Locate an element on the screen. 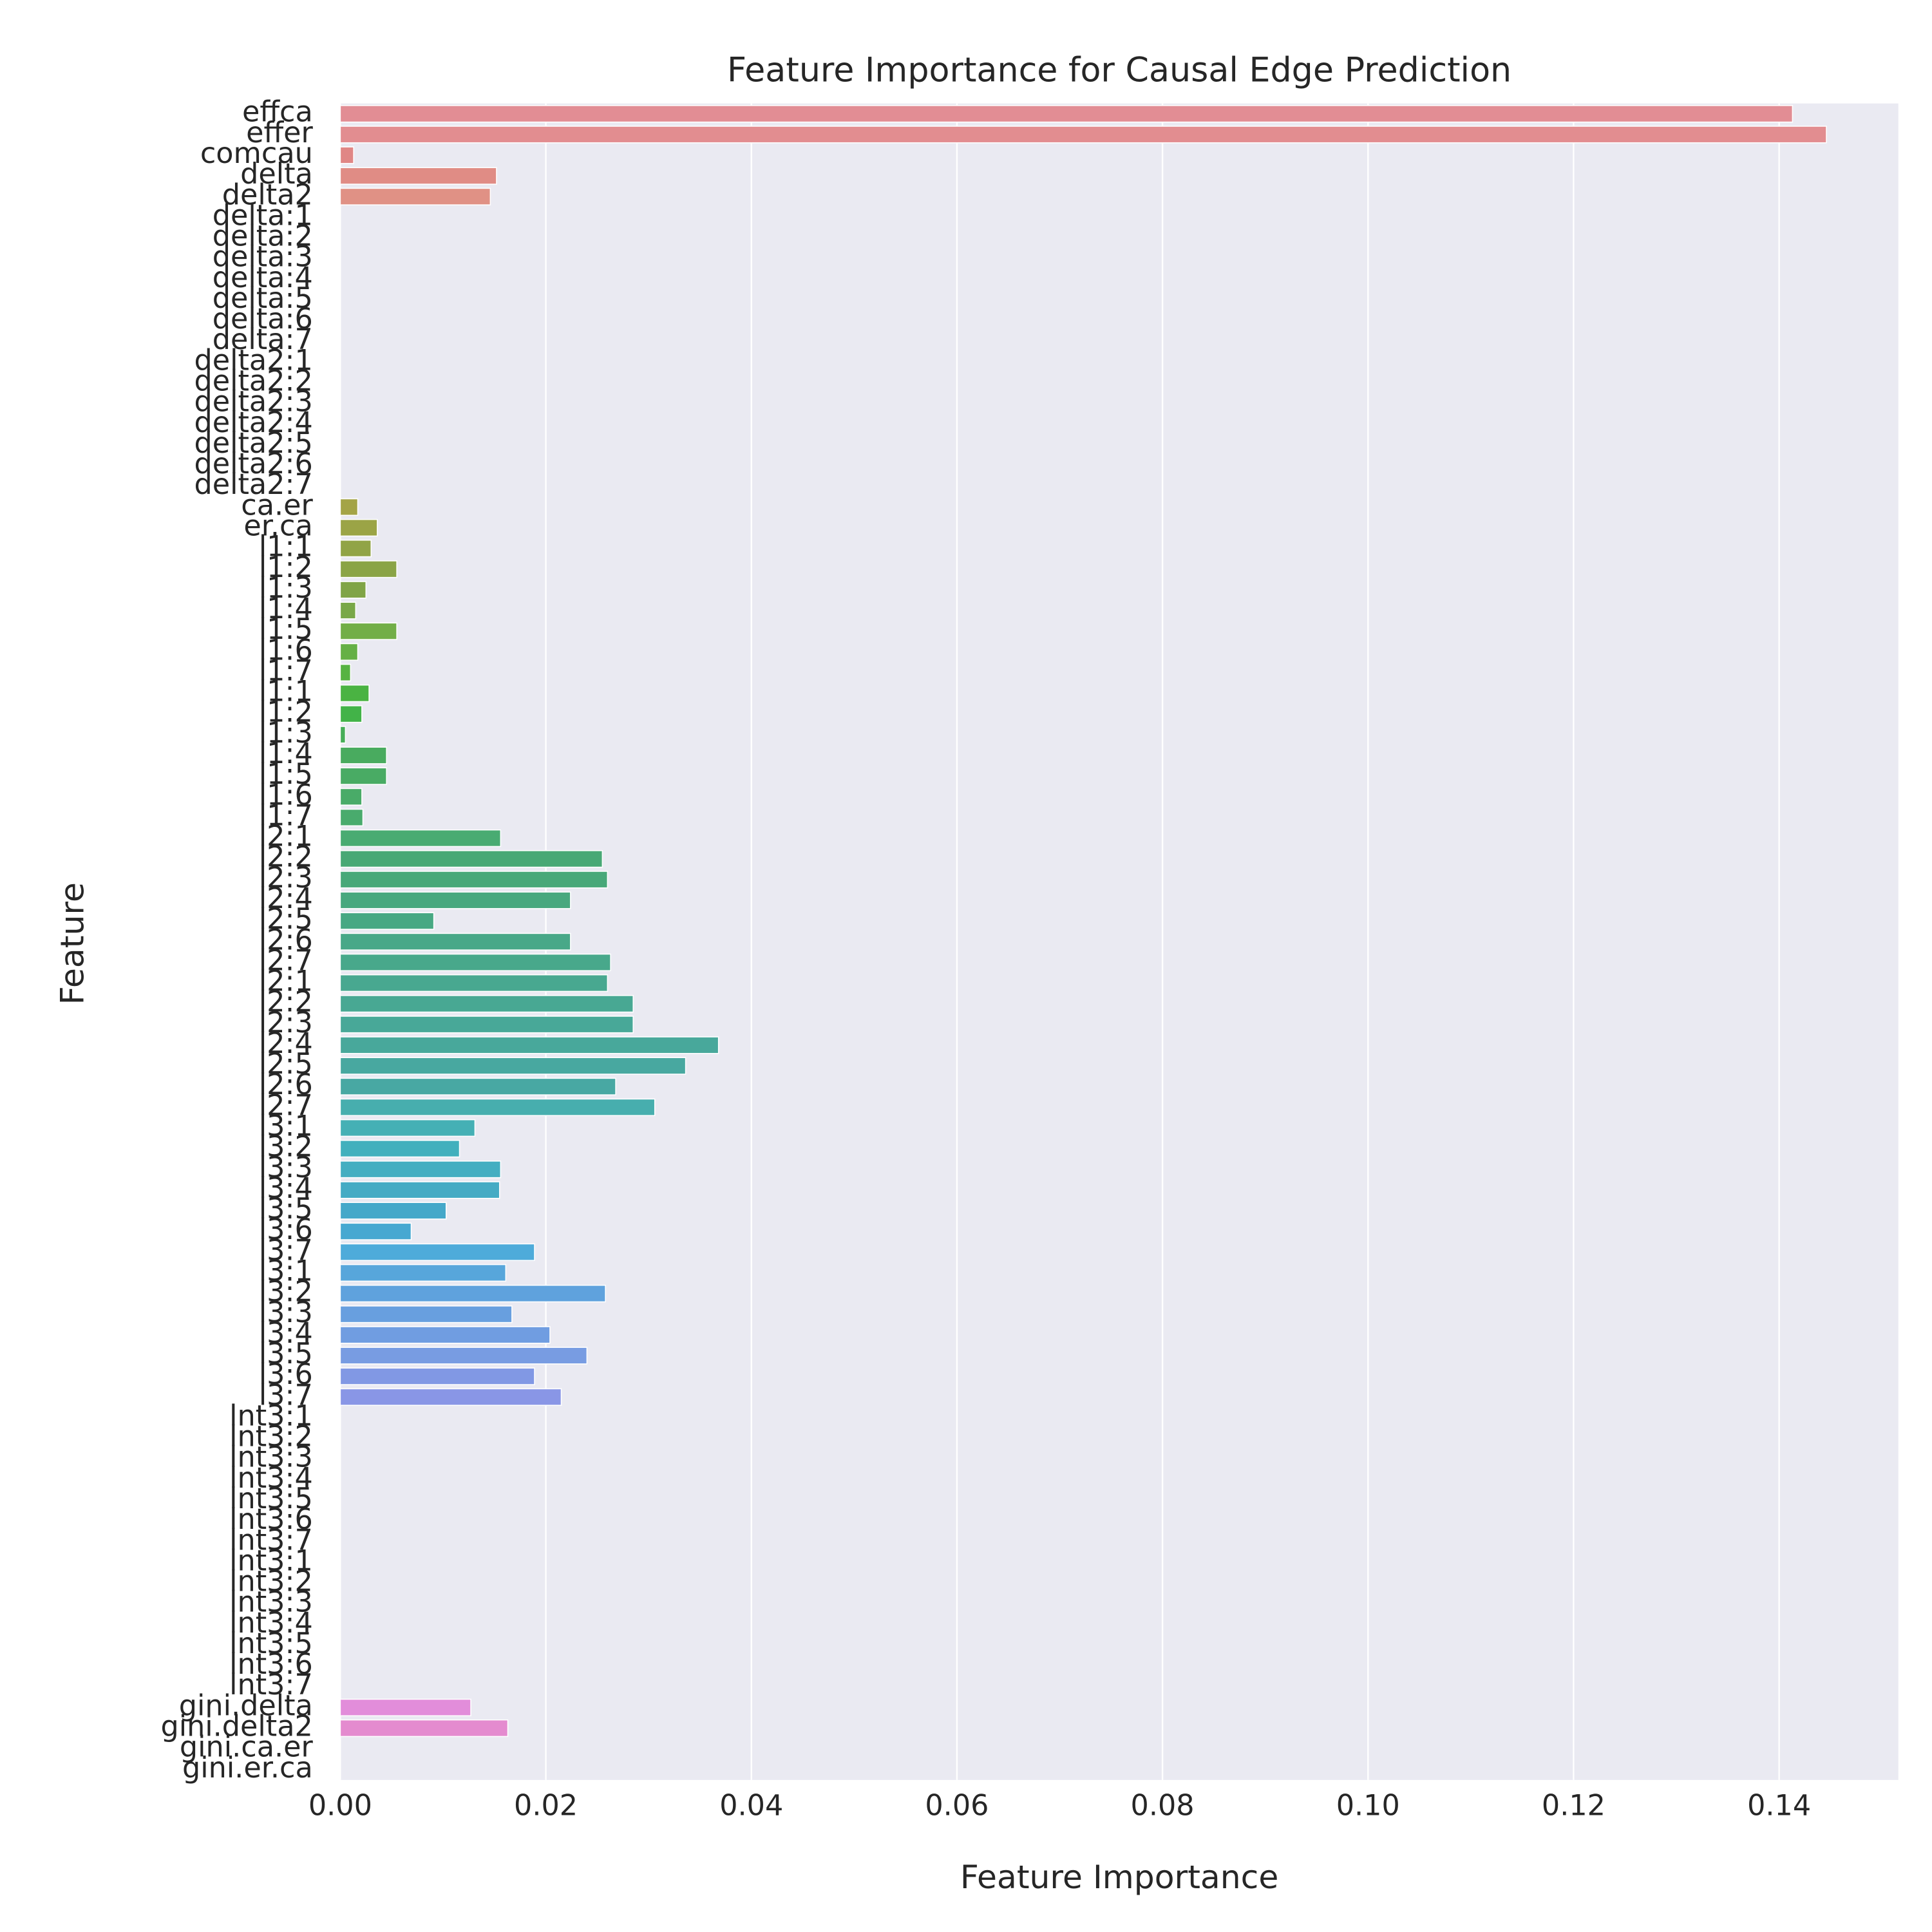 This screenshot has width=1932, height=1932. y-tick-label: l2:4 is located at coordinates (286, 1043).